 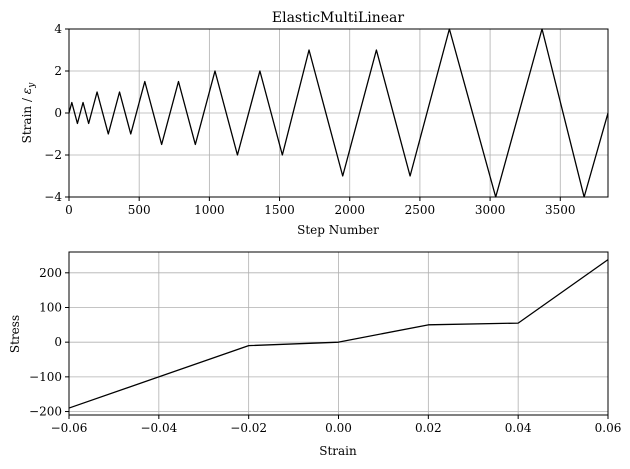 I want to click on x-tick-label: −0.02, so click(x=248, y=428).